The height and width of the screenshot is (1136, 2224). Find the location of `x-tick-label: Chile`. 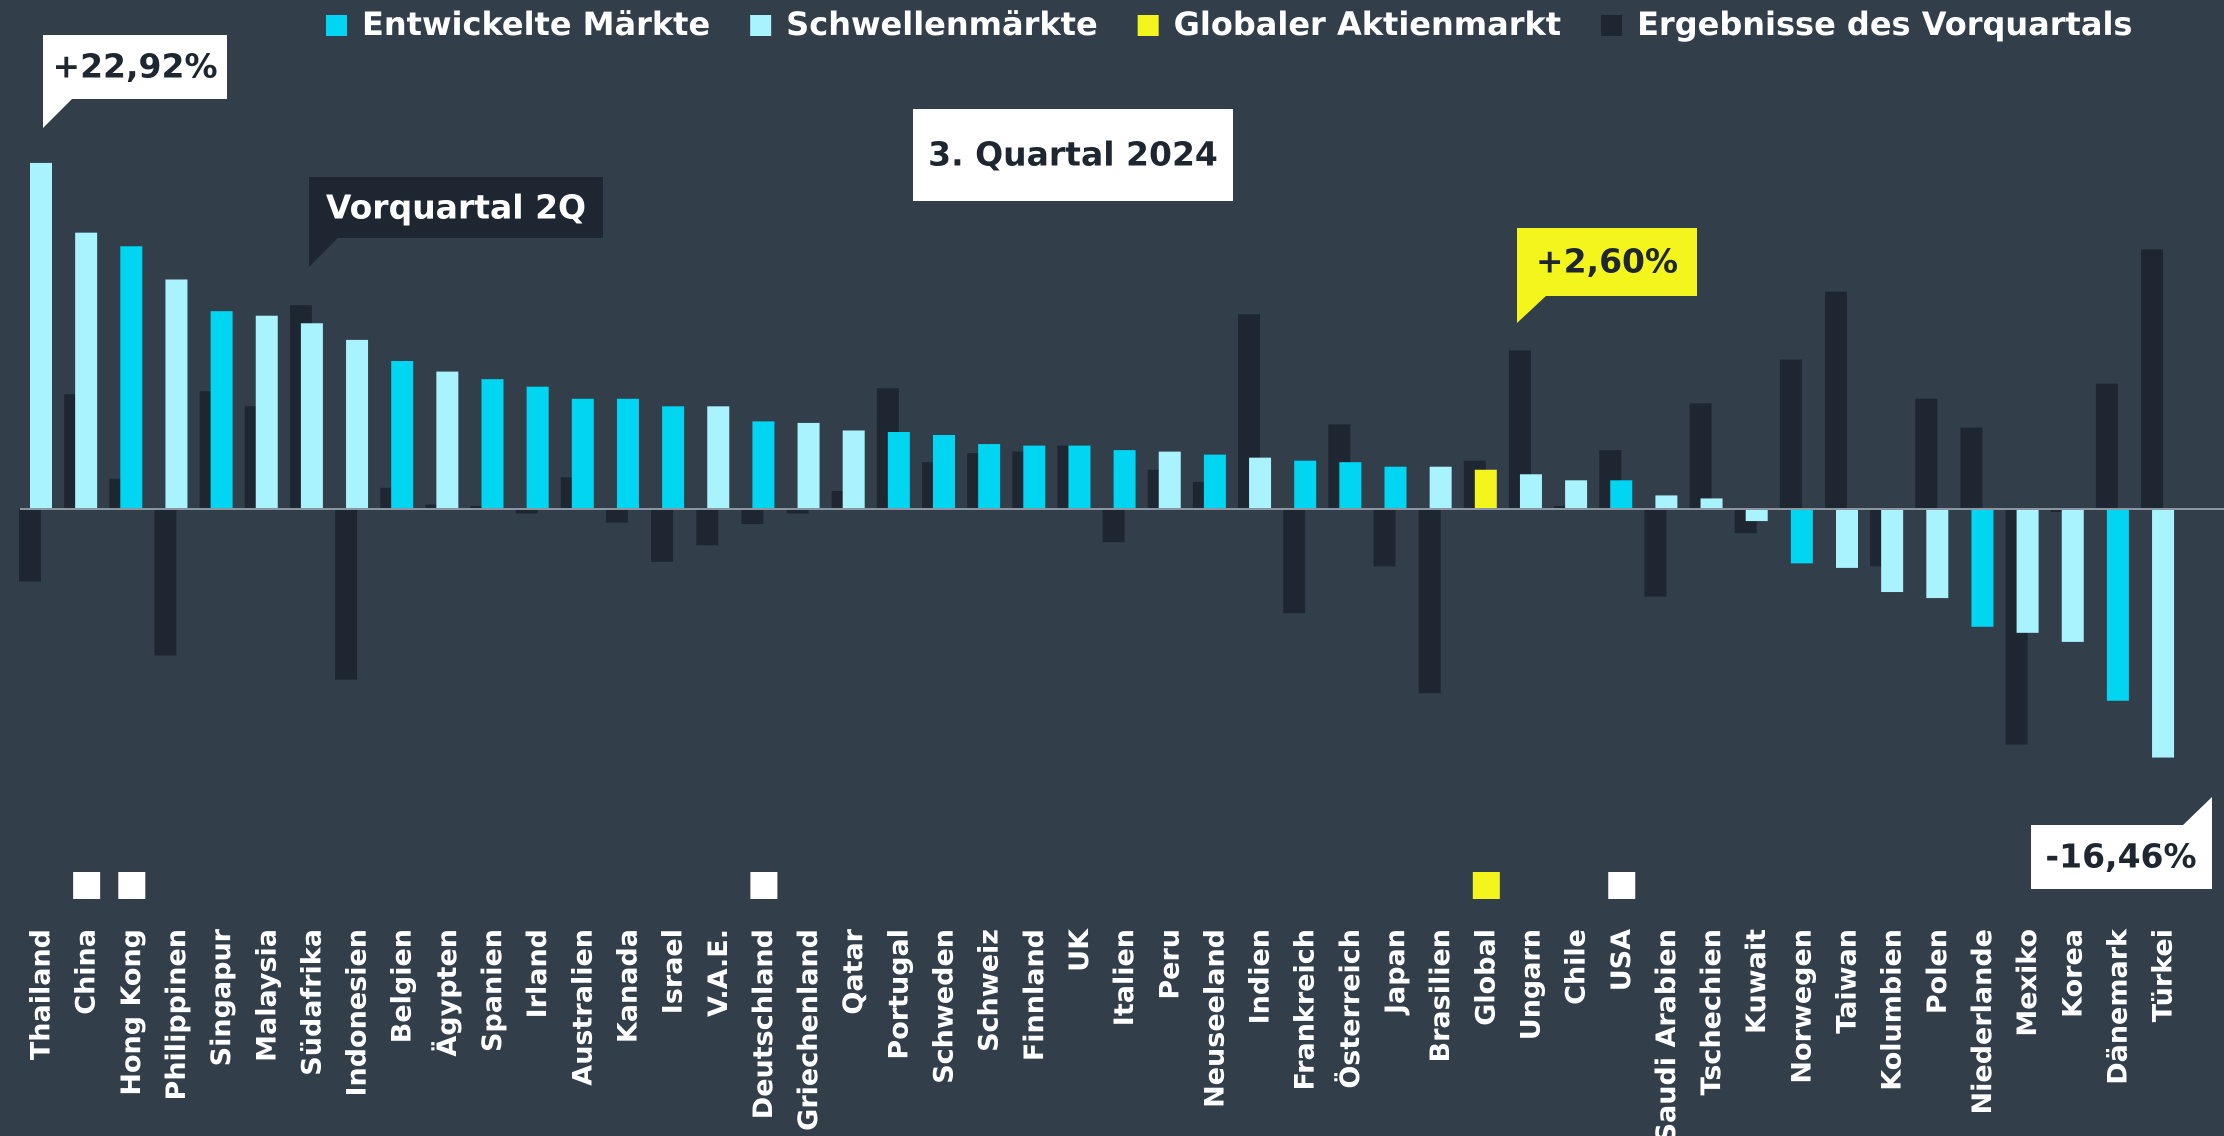

x-tick-label: Chile is located at coordinates (1576, 967).